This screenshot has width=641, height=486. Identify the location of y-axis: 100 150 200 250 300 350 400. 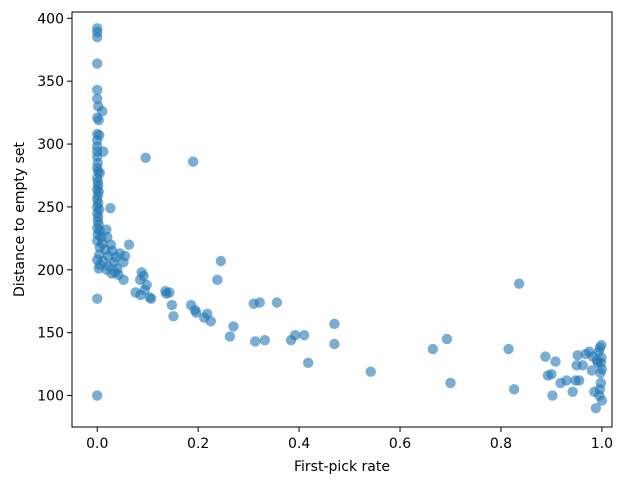
(54, 208).